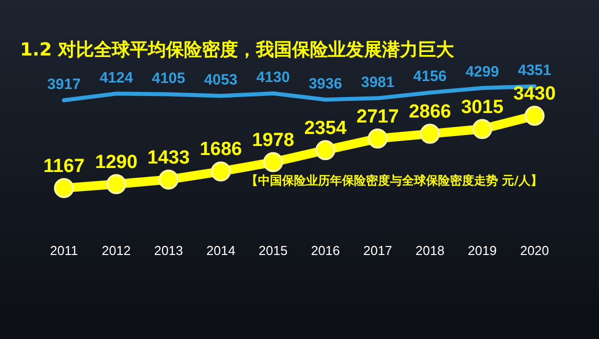 Image resolution: width=599 pixels, height=339 pixels. I want to click on data-label: 1433, so click(168, 157).